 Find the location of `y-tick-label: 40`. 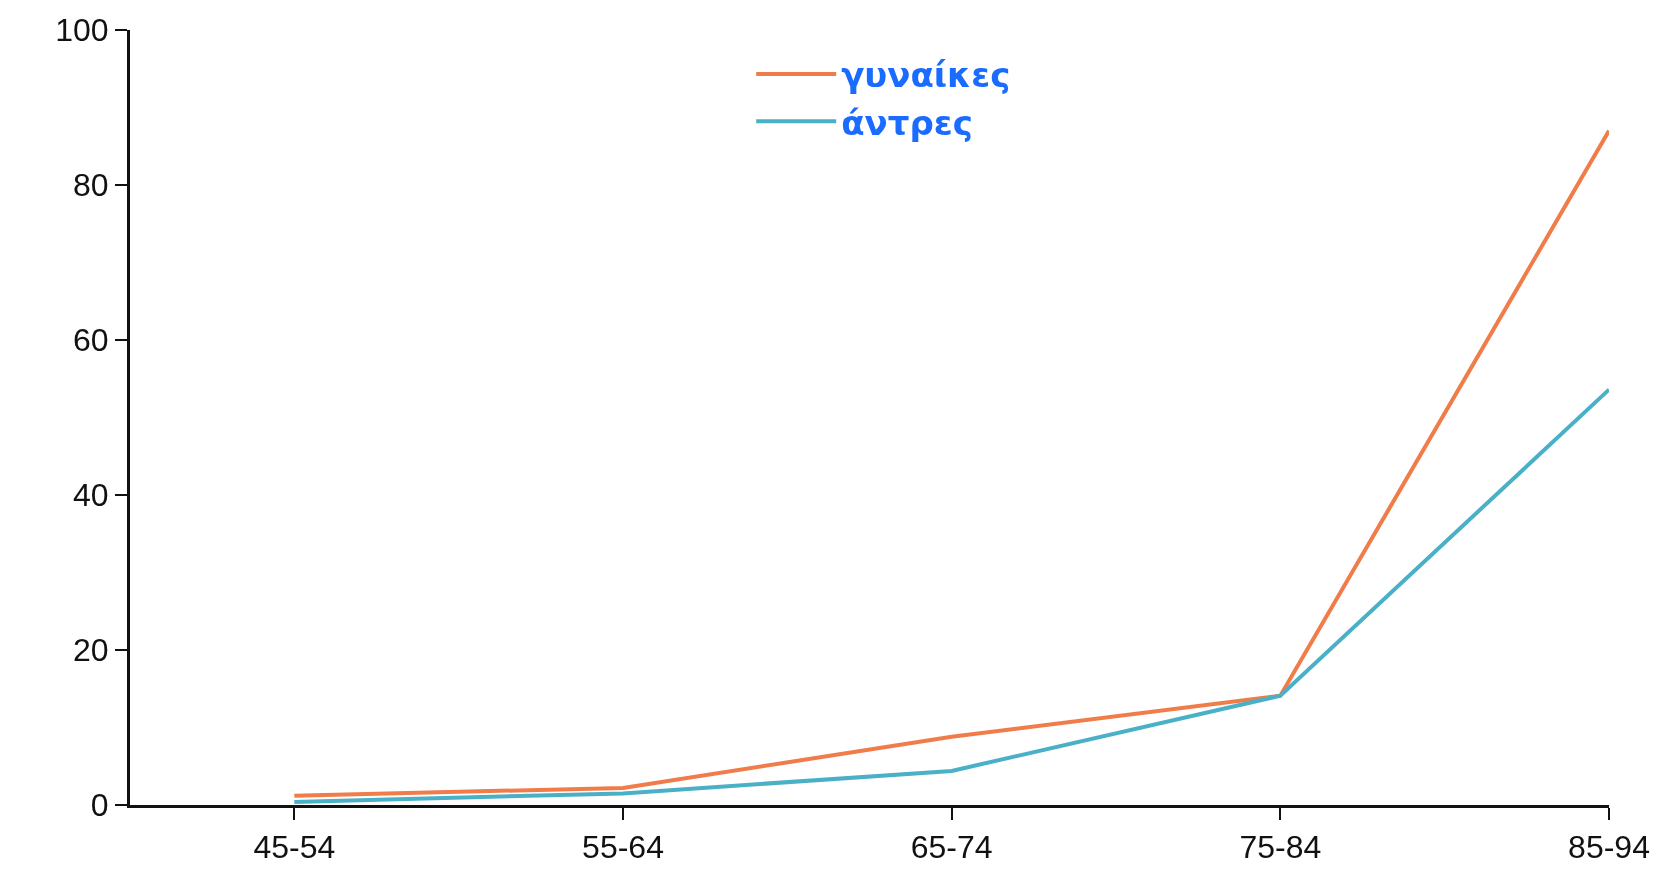

y-tick-label: 40 is located at coordinates (91, 495).